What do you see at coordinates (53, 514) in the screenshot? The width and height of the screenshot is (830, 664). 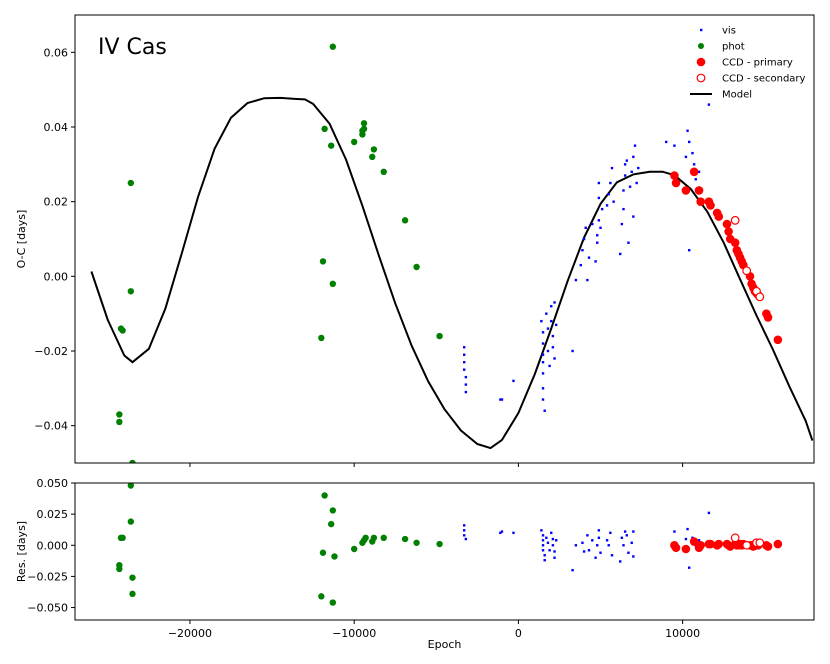 I see `bottom-y-tick-label: 0.025` at bounding box center [53, 514].